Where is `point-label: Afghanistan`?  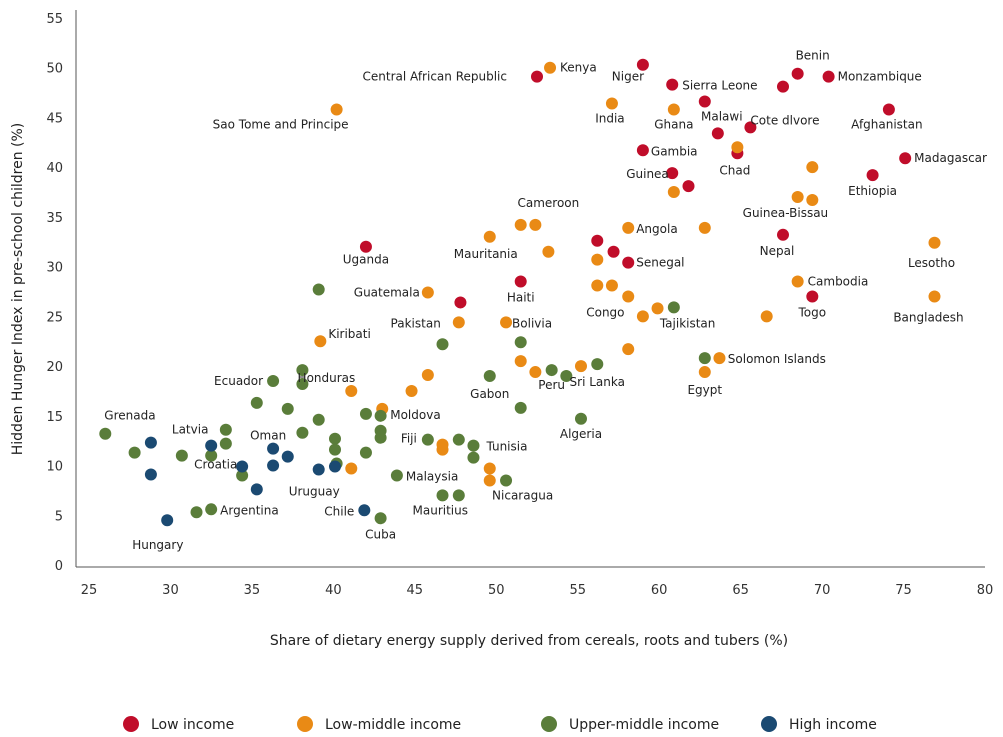 point-label: Afghanistan is located at coordinates (886, 124).